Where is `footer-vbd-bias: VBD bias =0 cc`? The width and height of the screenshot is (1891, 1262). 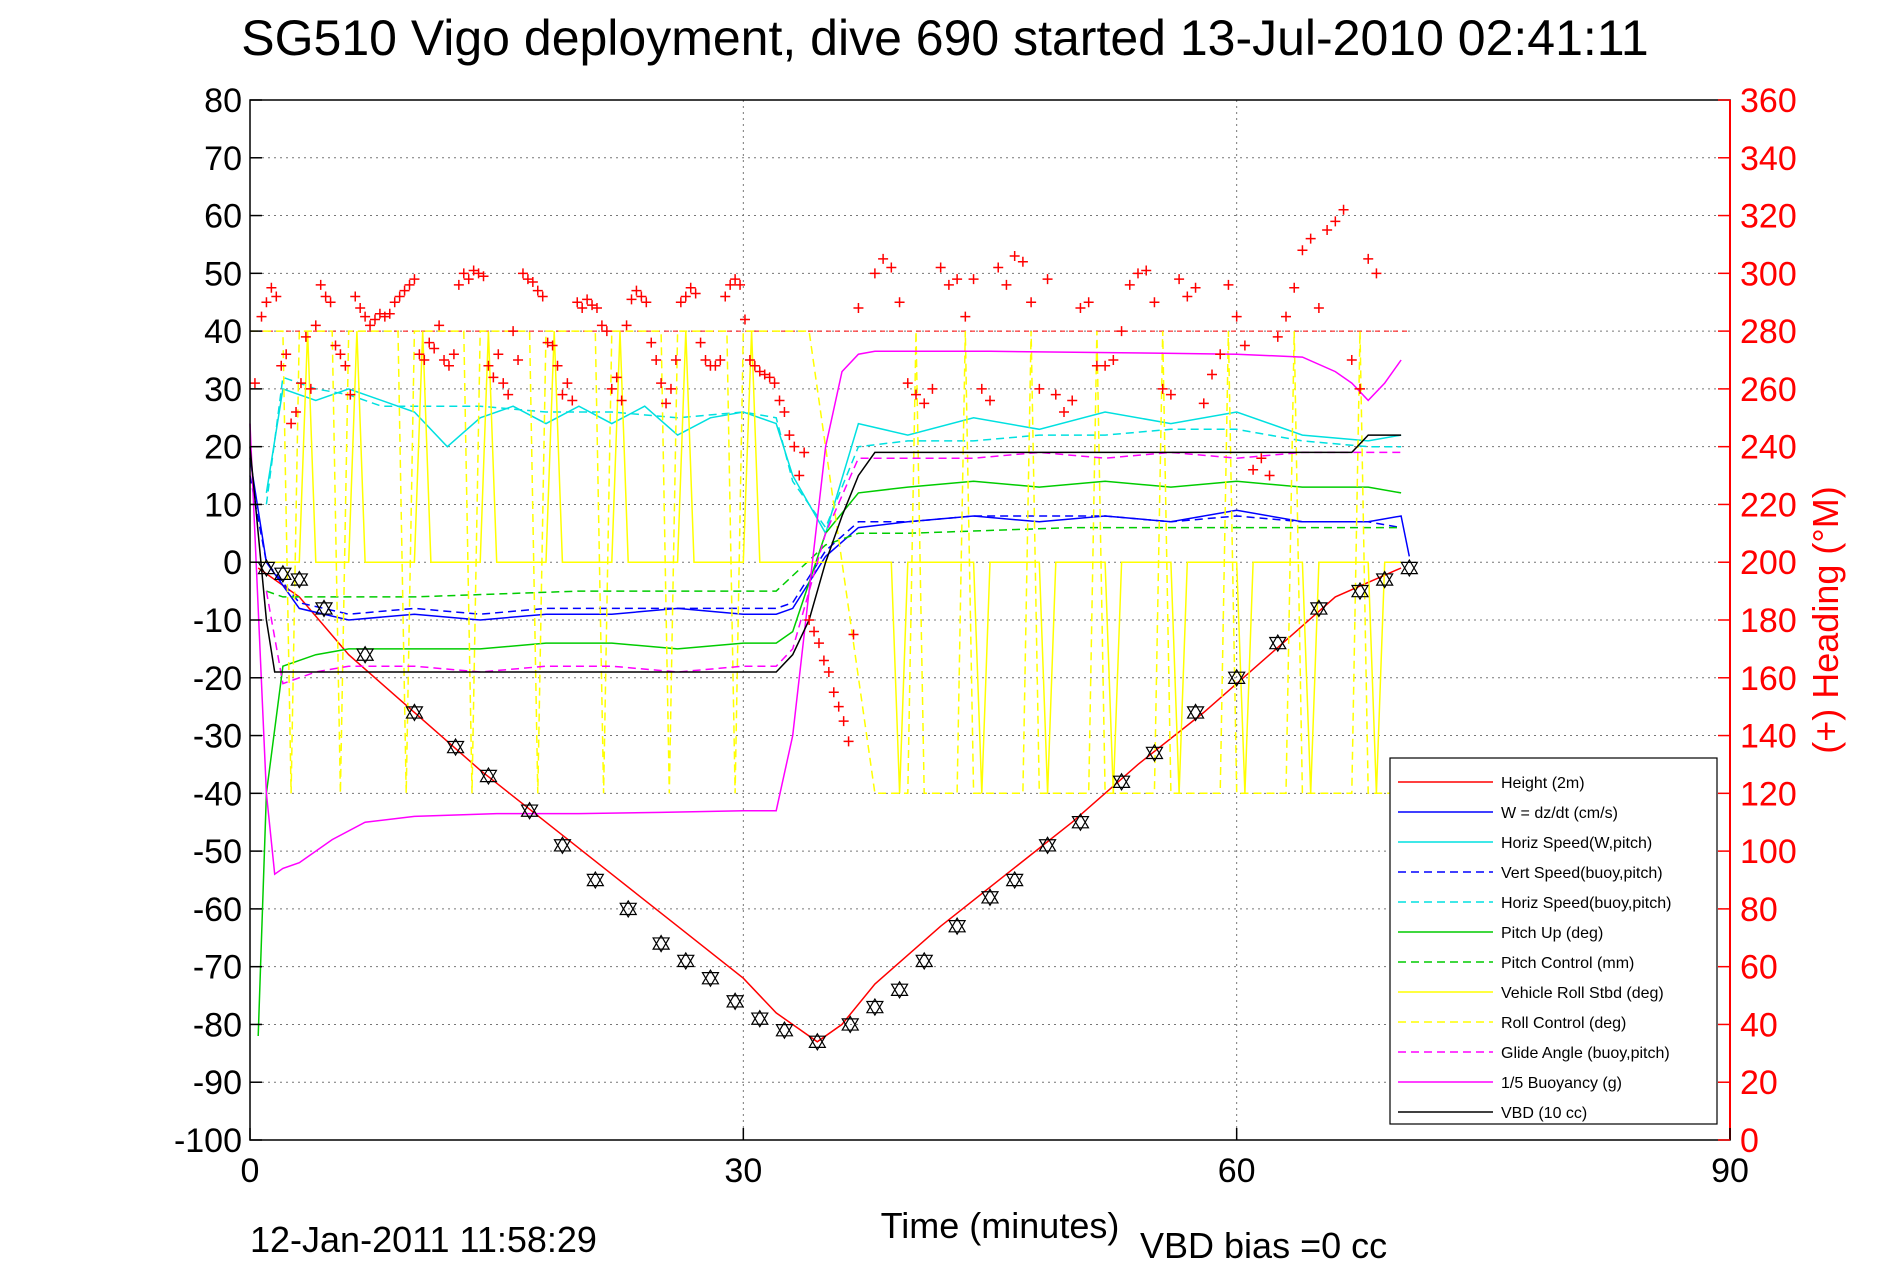
footer-vbd-bias: VBD bias =0 cc is located at coordinates (1263, 1243).